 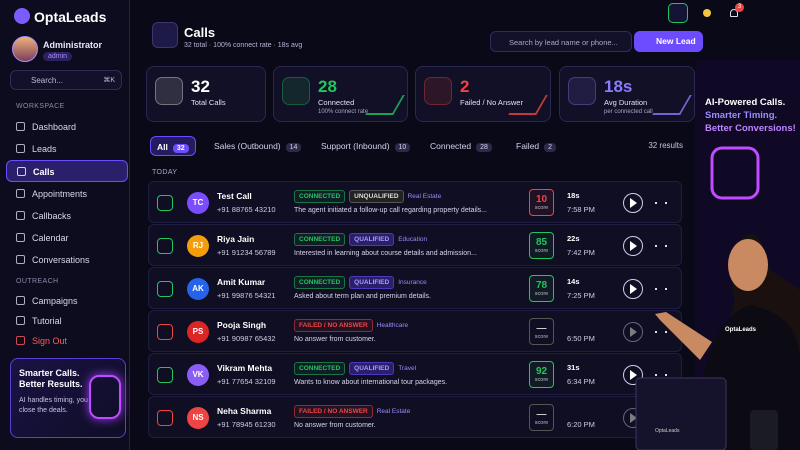 I want to click on sparkline, so click(x=385, y=105).